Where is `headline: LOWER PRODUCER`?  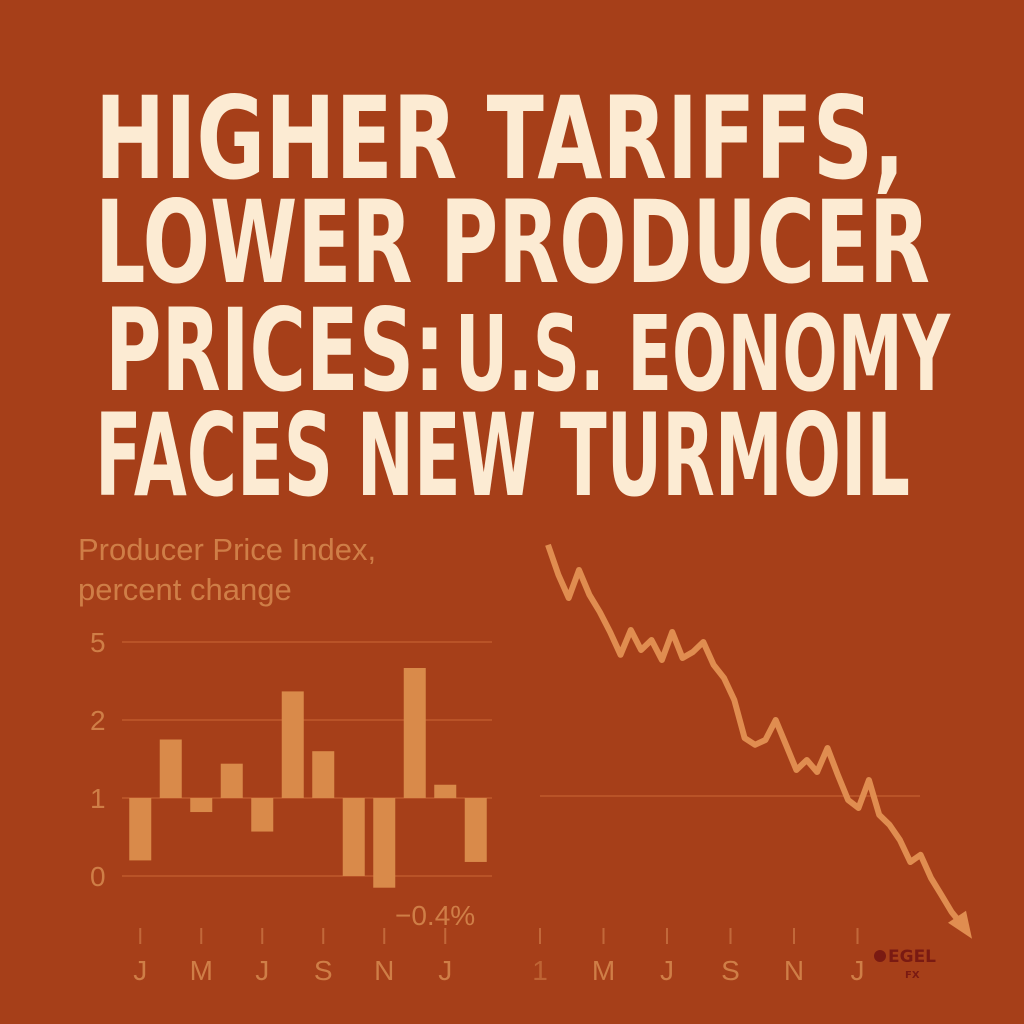 headline: LOWER PRODUCER is located at coordinates (512, 242).